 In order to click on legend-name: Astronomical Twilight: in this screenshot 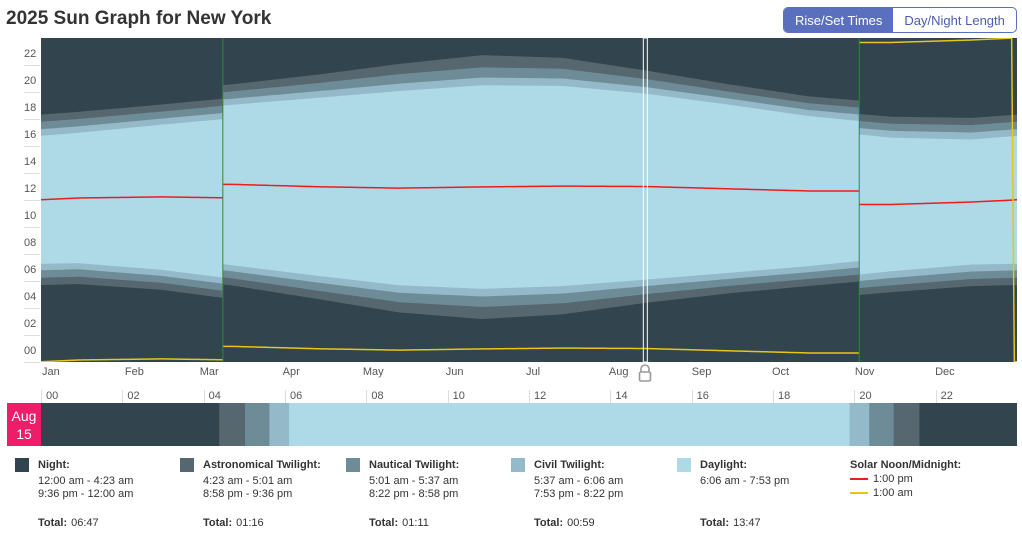, I will do `click(262, 465)`.